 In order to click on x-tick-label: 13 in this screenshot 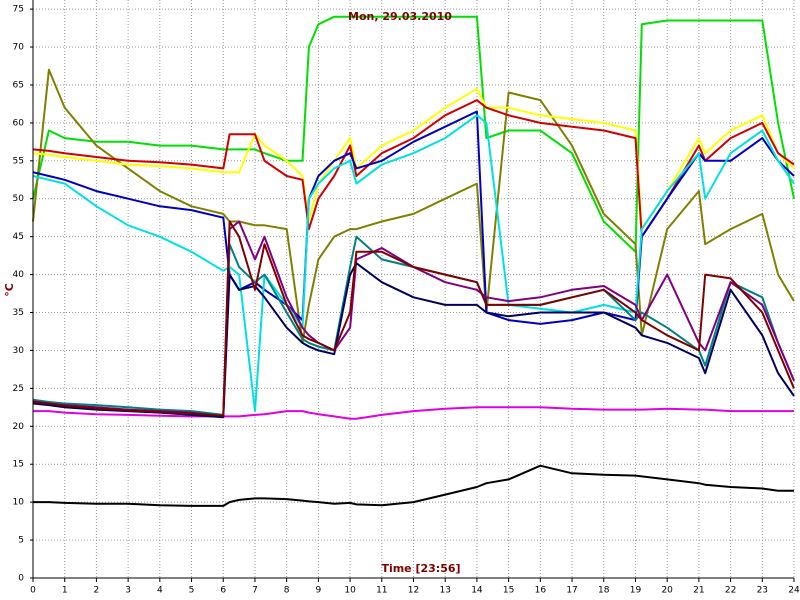, I will do `click(444, 591)`.